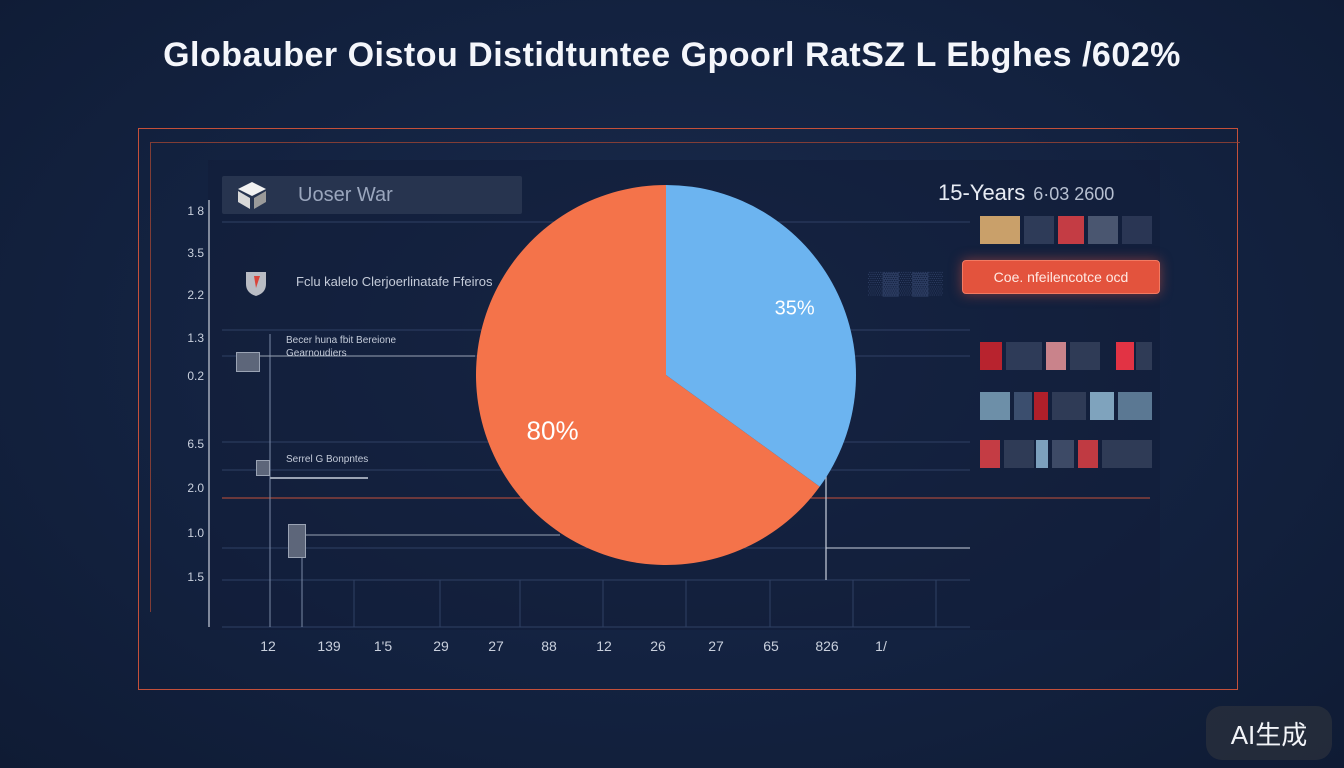  Describe the element at coordinates (263, 468) in the screenshot. I see `slider-handle-b` at that location.